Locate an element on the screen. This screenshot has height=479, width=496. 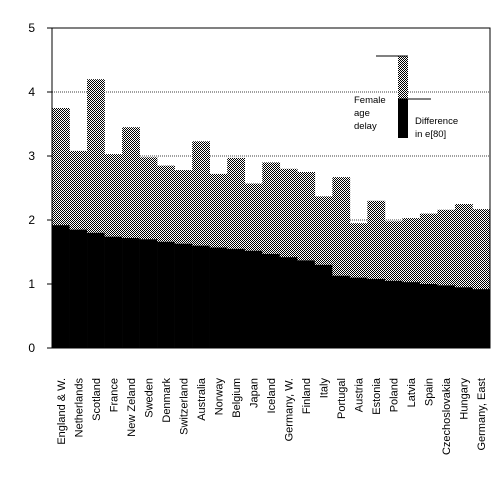
x-category-label: France is located at coordinates (114, 395).